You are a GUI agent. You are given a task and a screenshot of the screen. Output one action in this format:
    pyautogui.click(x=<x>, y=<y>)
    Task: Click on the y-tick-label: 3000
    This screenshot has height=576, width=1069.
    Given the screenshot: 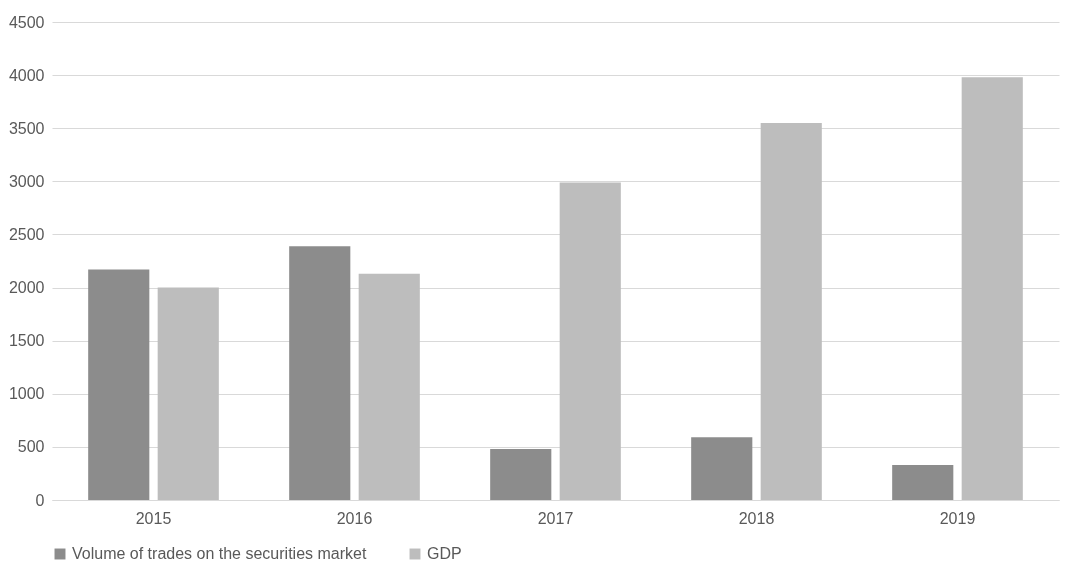 What is the action you would take?
    pyautogui.click(x=26, y=181)
    